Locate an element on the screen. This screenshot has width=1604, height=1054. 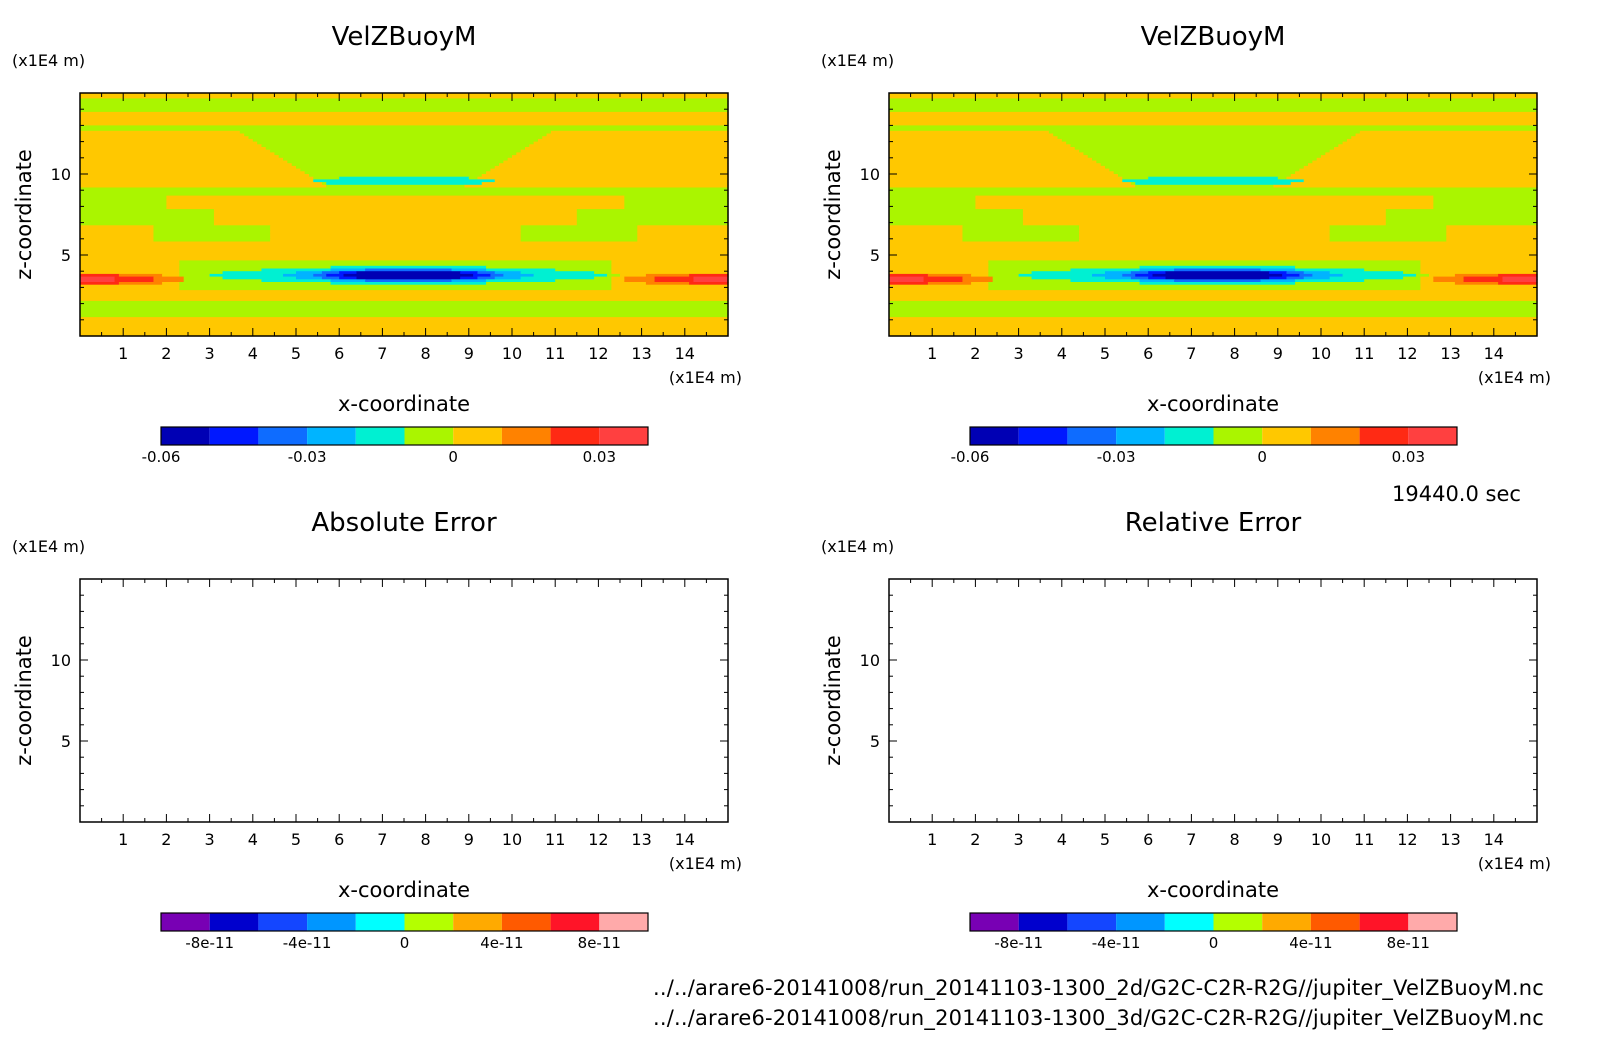
colorbar-tick-label: 0 is located at coordinates (1214, 943).